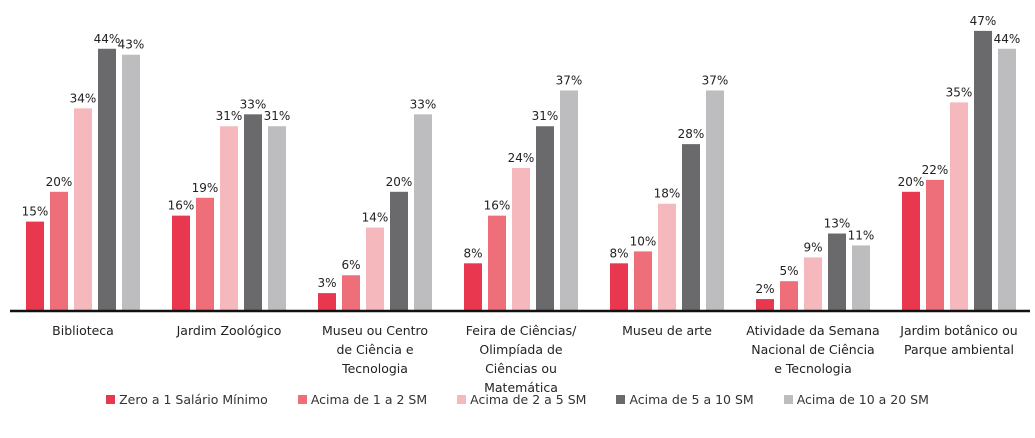 The height and width of the screenshot is (438, 1035). Describe the element at coordinates (131, 45) in the screenshot. I see `data-label: 43%` at that location.